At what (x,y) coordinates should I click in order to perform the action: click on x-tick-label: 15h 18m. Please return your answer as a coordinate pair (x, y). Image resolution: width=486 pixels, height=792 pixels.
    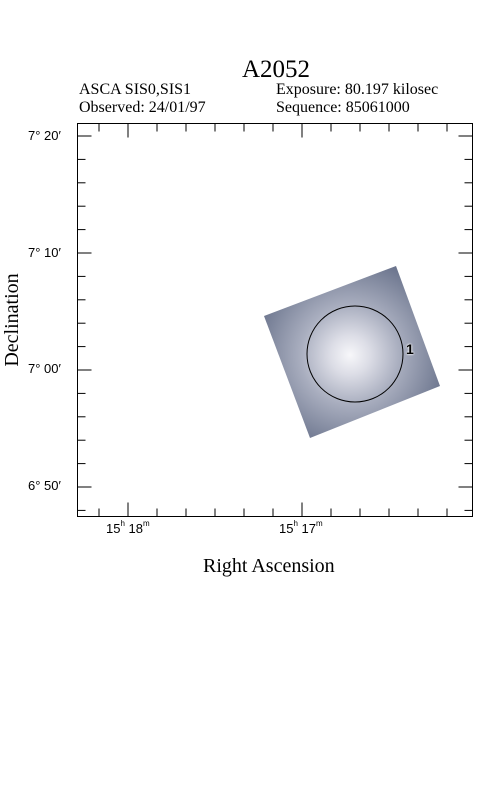
    Looking at the image, I should click on (128, 527).